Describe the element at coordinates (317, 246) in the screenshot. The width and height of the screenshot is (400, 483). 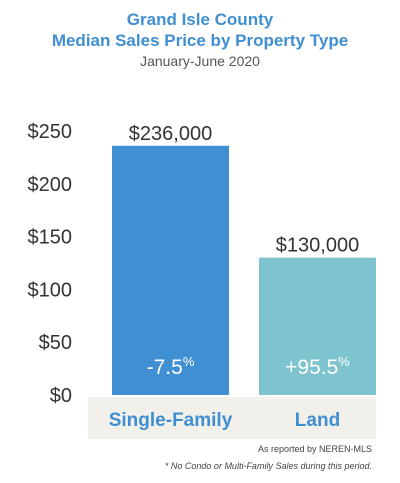
I see `bar-value-label: $130,000` at that location.